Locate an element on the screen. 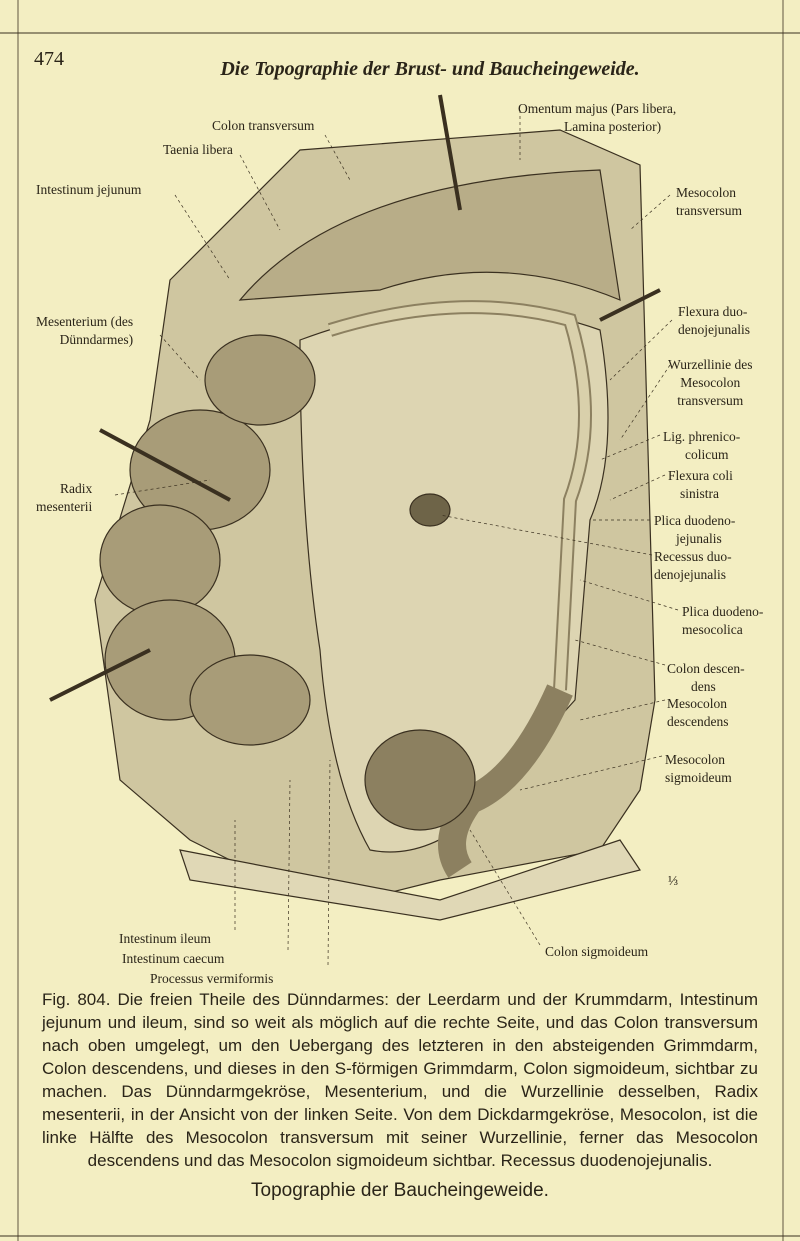 This screenshot has width=800, height=1241. label-line: Intestinum jejunum is located at coordinates (89, 189).